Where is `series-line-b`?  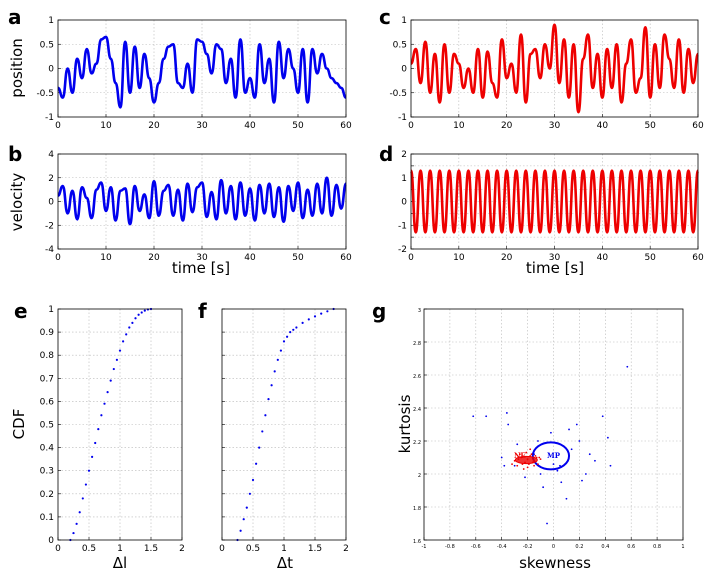 series-line-b is located at coordinates (202, 201).